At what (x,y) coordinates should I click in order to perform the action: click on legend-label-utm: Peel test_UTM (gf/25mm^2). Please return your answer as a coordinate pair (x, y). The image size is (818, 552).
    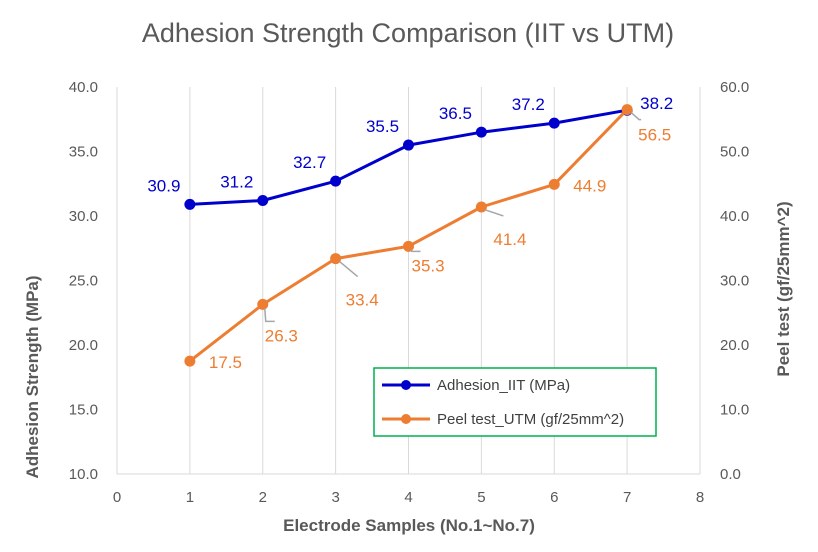
    Looking at the image, I should click on (530, 419).